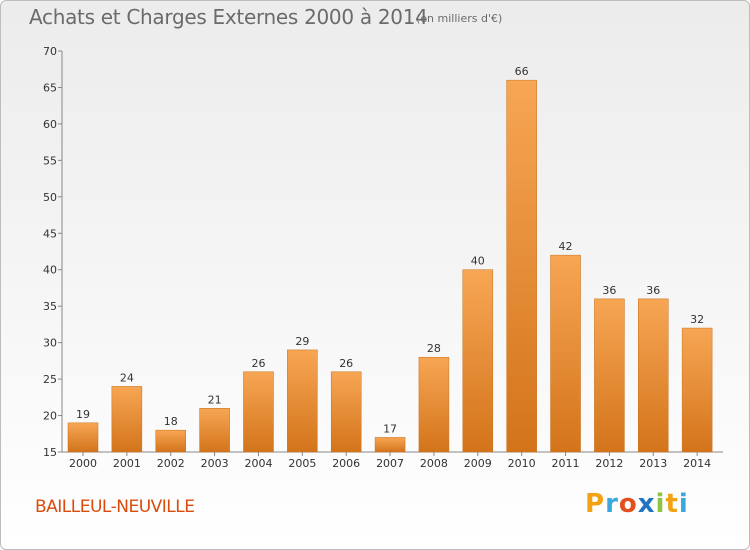 Image resolution: width=750 pixels, height=550 pixels. What do you see at coordinates (653, 463) in the screenshot?
I see `x-tick-label: 2013` at bounding box center [653, 463].